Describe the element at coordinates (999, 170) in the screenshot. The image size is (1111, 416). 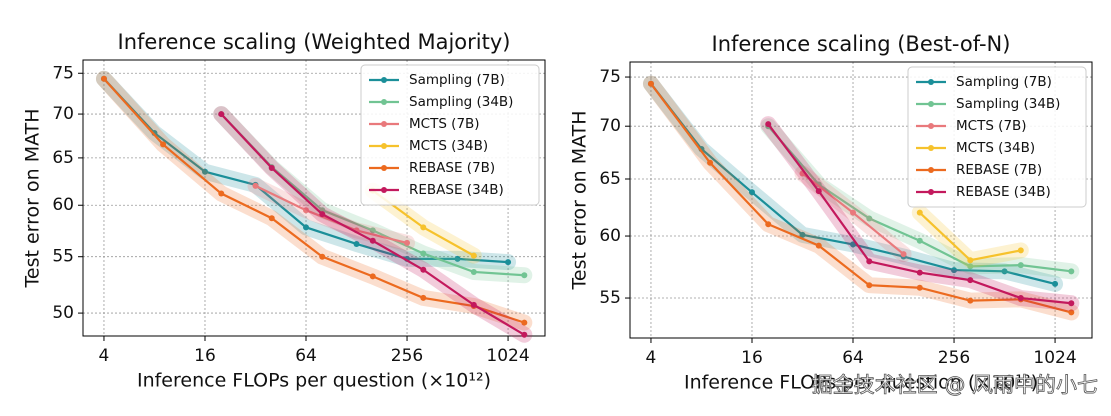
I see `legend-label: REBASE (7B)` at that location.